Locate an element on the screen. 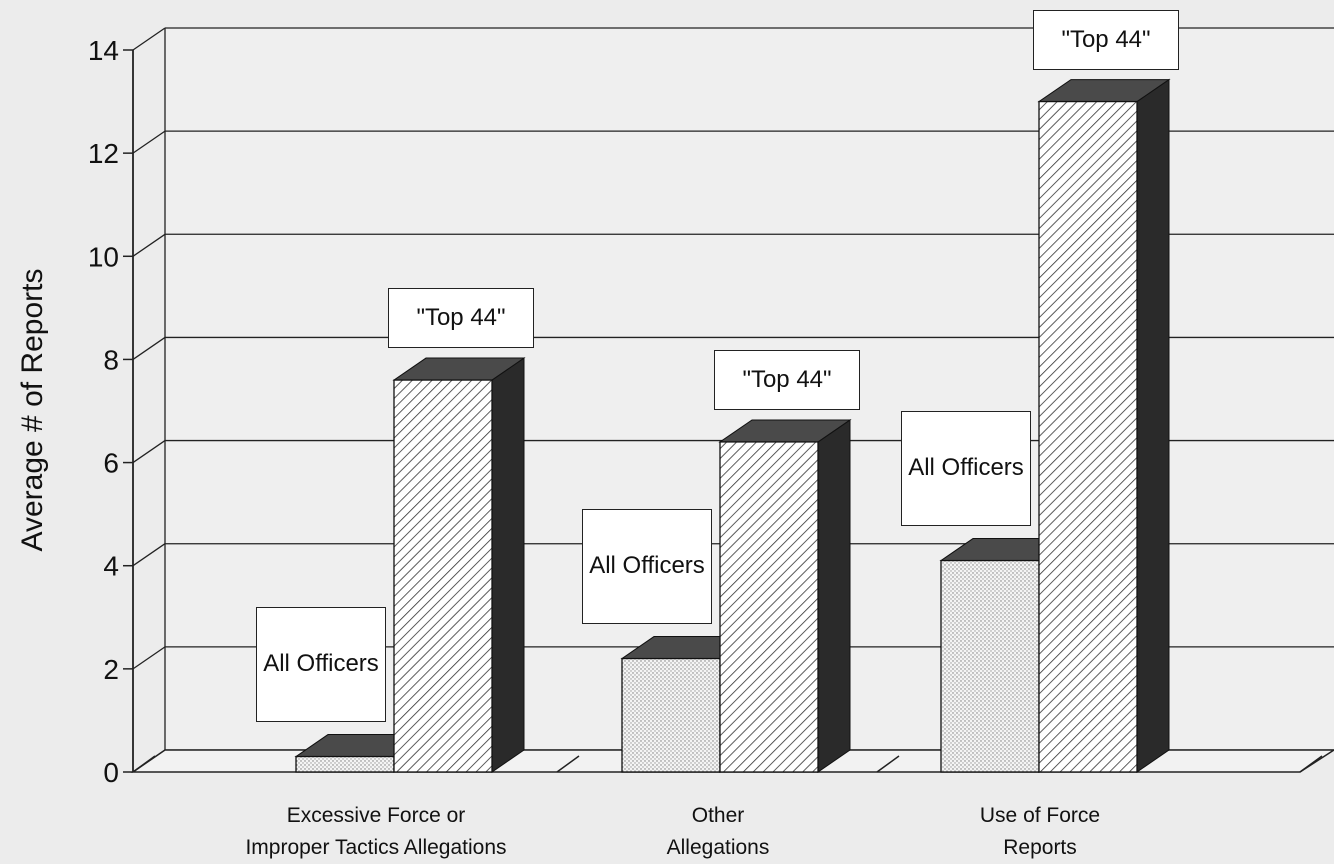  y-tick-label: 10 is located at coordinates (103, 256).